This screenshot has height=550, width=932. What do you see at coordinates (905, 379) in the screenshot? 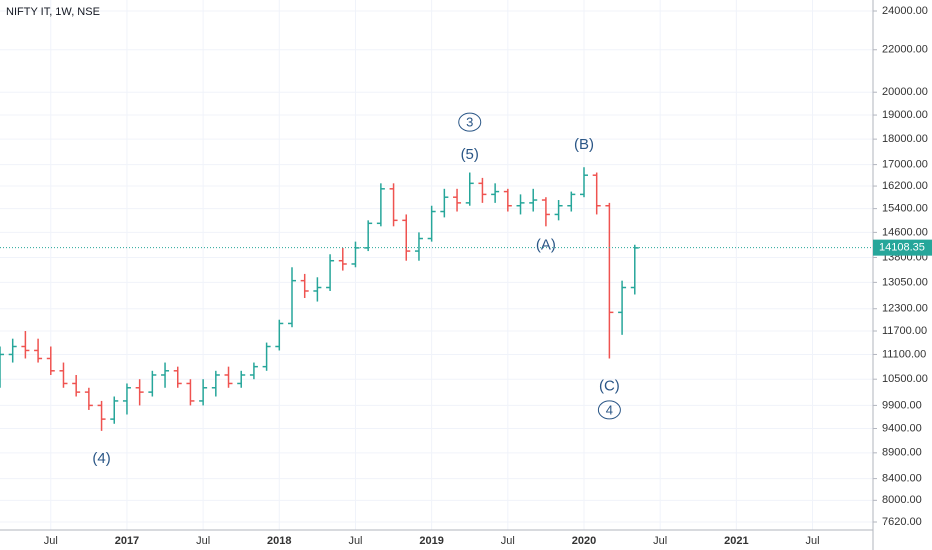
I see `y-tick-label: 10500.00` at bounding box center [905, 379].